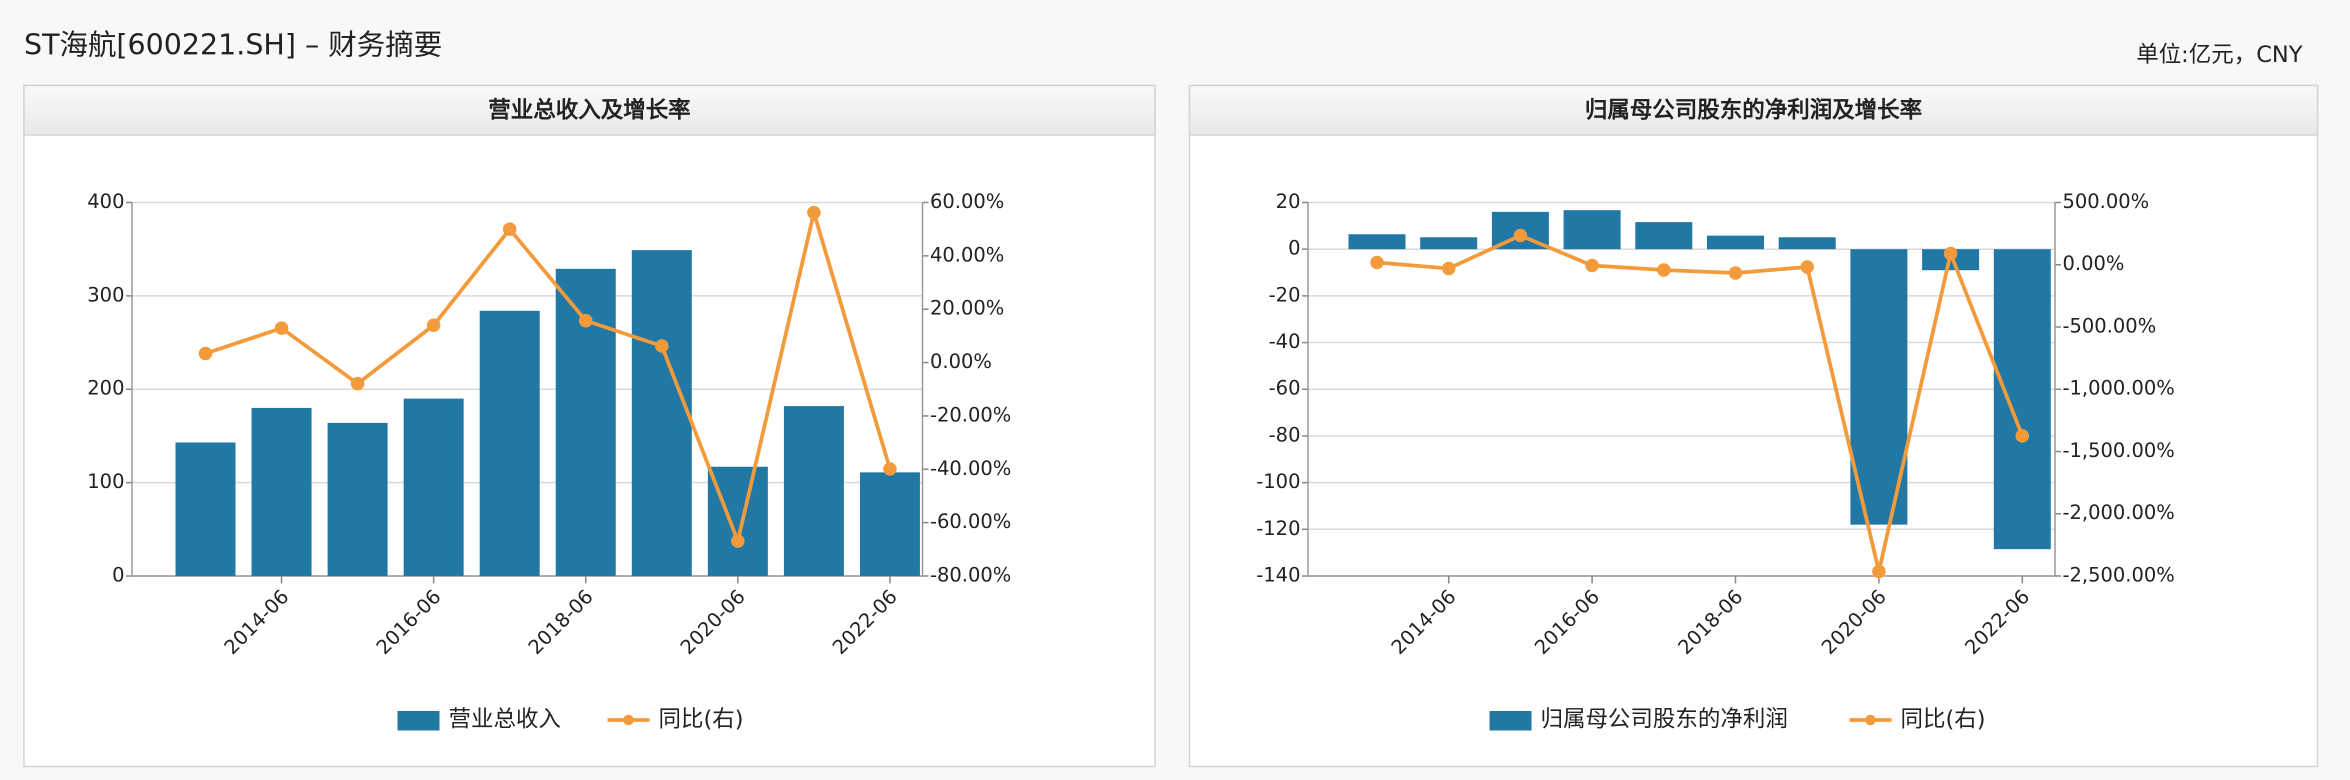 This screenshot has width=2350, height=780. Describe the element at coordinates (2118, 450) in the screenshot. I see `y2-tick-label: -1,500.00%` at that location.